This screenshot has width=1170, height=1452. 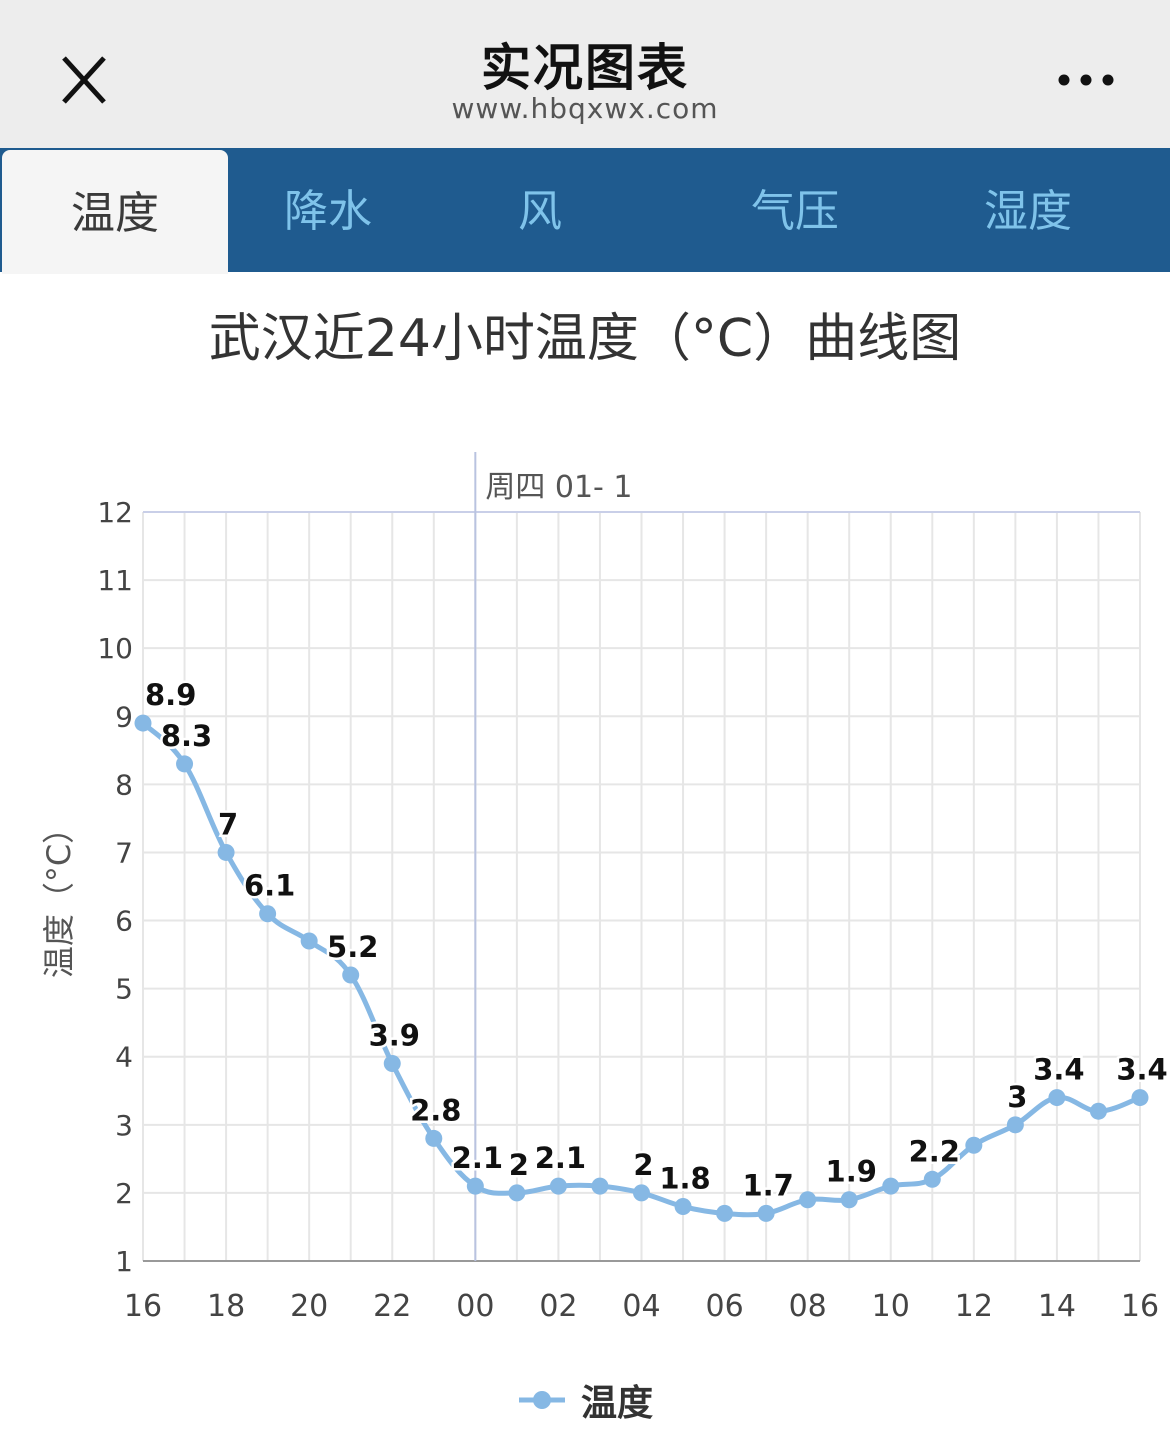 I want to click on tab-pressure: 气压, so click(x=795, y=211).